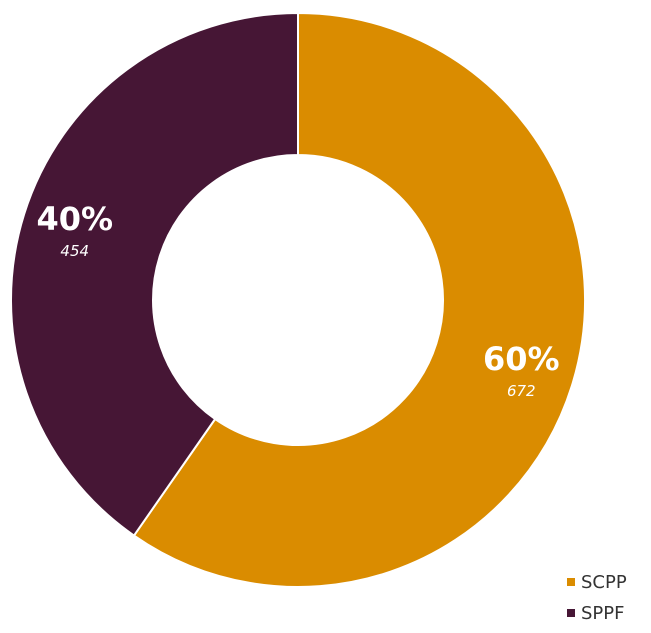 Image resolution: width=651 pixels, height=633 pixels. I want to click on value-label-sppf: 454, so click(74, 251).